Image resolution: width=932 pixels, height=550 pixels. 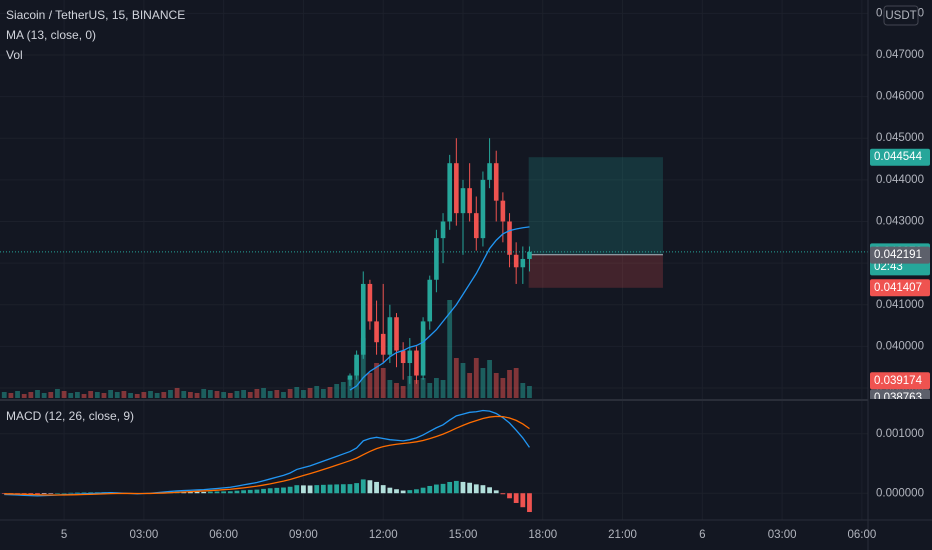 I want to click on macd-pane, so click(x=266, y=461).